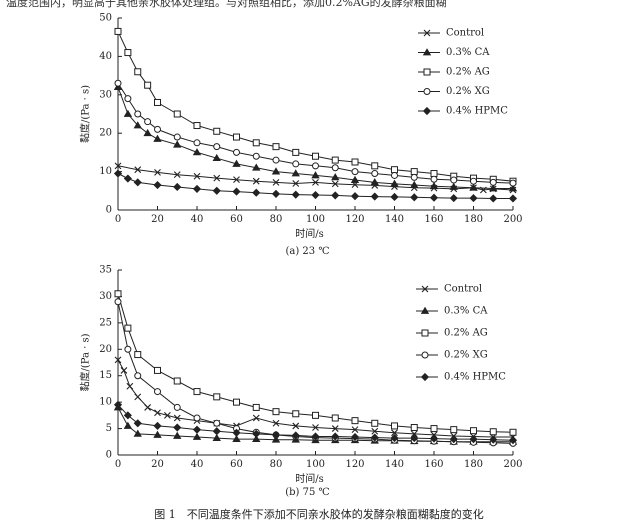 The image size is (638, 531). Describe the element at coordinates (105, 322) in the screenshot. I see `y-tick-label: 25` at that location.